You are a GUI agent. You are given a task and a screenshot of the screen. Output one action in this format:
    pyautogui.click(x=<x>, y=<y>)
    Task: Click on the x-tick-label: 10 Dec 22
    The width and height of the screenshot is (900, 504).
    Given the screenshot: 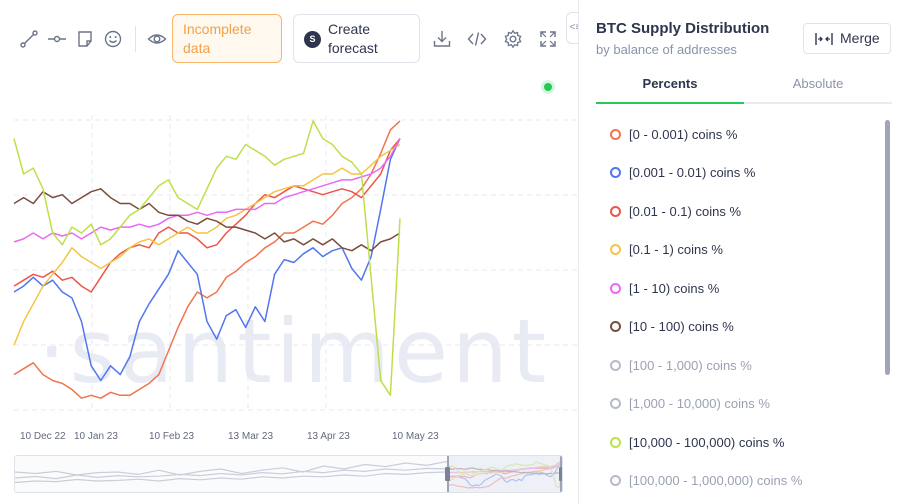 What is the action you would take?
    pyautogui.click(x=43, y=436)
    